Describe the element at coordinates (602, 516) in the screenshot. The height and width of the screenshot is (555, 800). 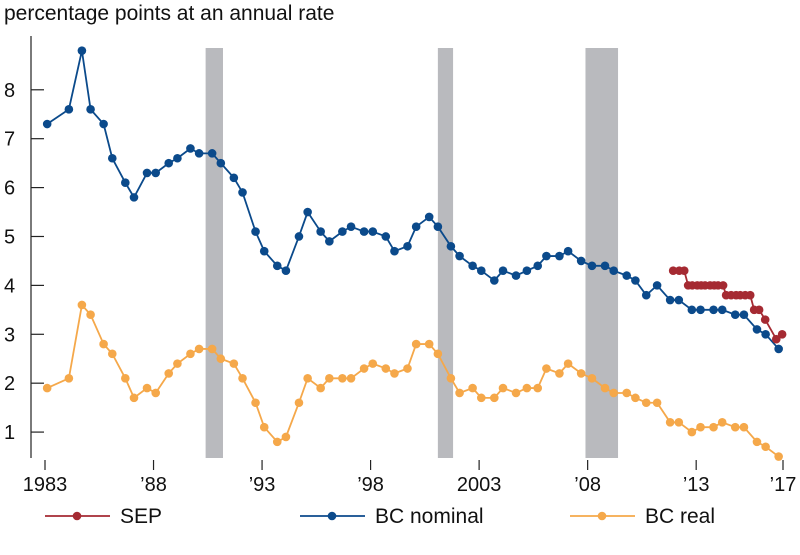
I see `legend-marker` at that location.